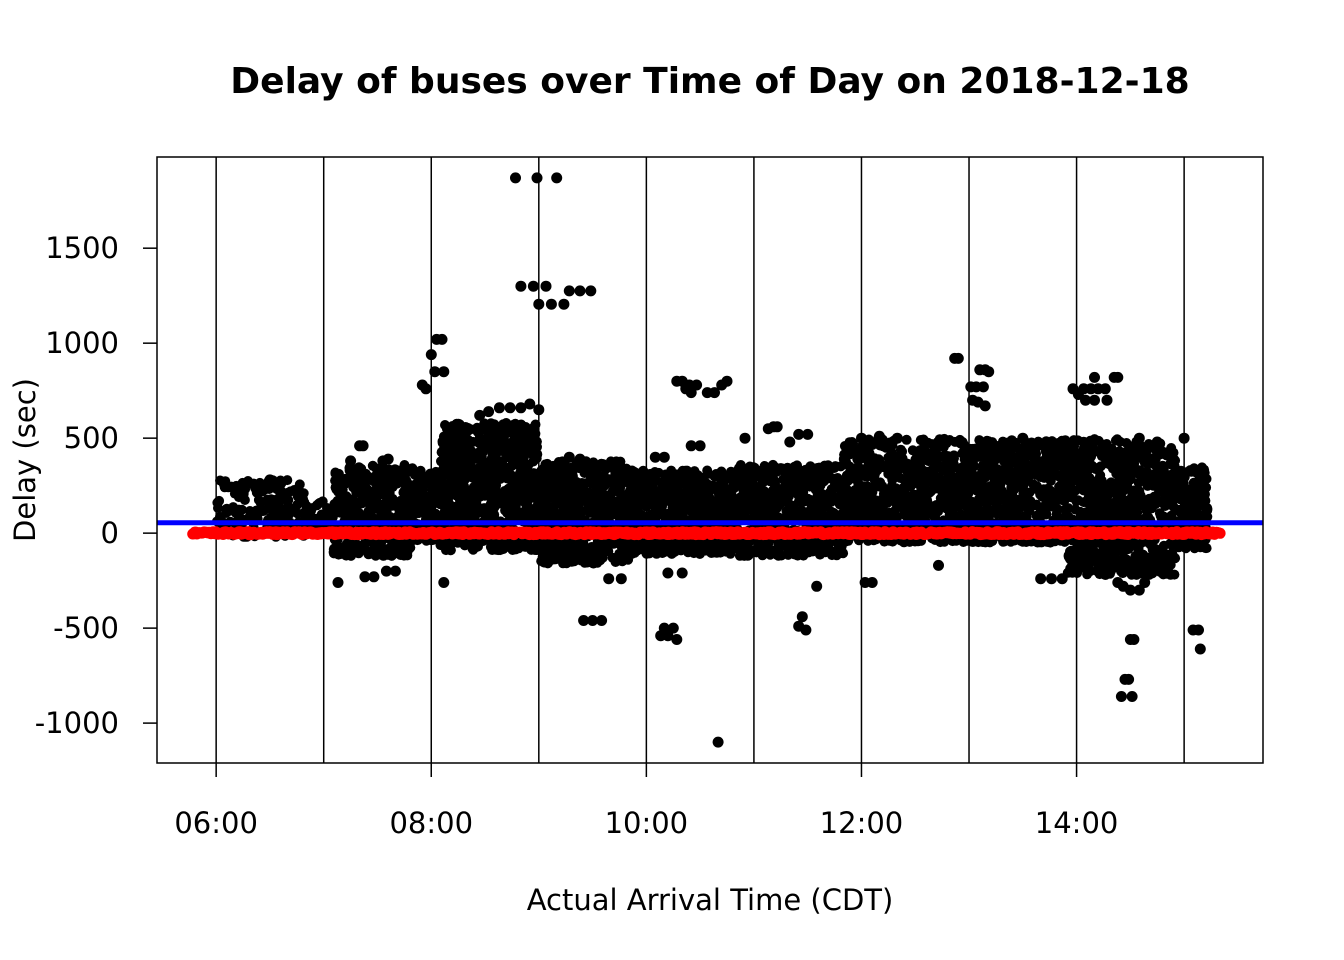 Image resolution: width=1344 pixels, height=960 pixels. What do you see at coordinates (558, 468) in the screenshot?
I see `point-black-2035` at bounding box center [558, 468].